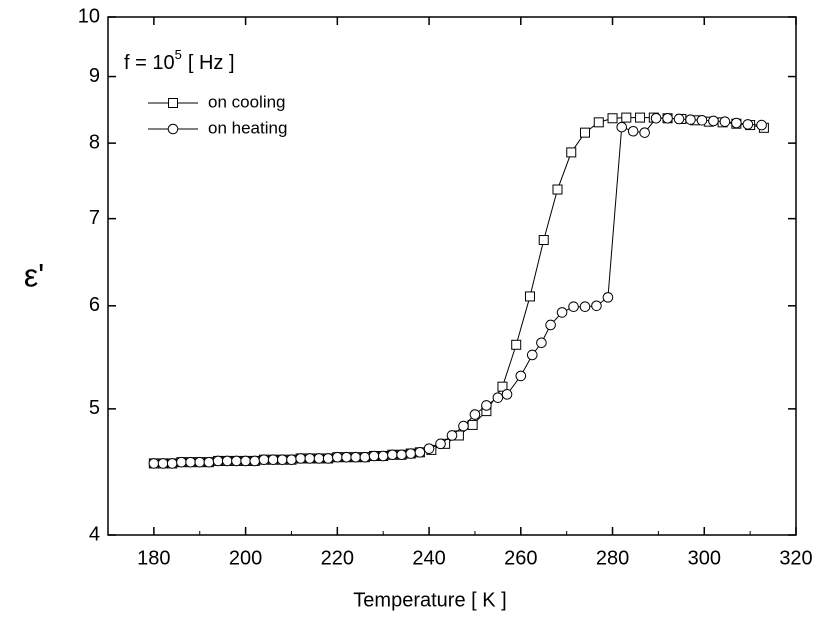  What do you see at coordinates (34, 275) in the screenshot?
I see `y-axis-label: ε'` at bounding box center [34, 275].